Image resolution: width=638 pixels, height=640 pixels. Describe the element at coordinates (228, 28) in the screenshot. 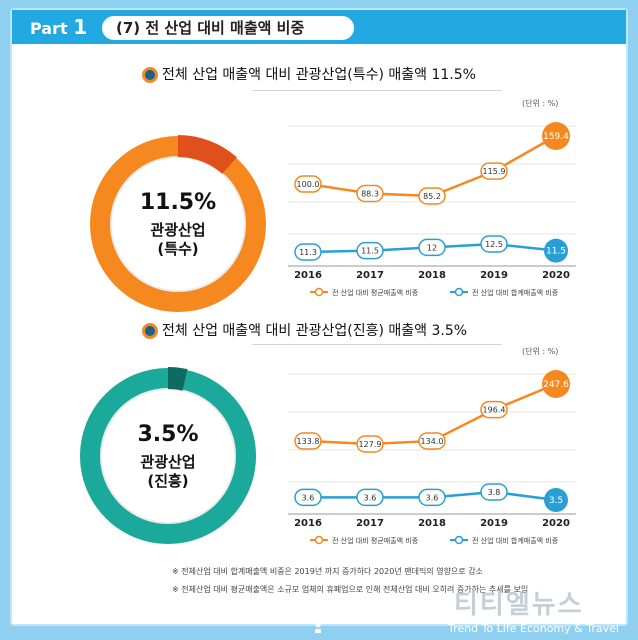

I see `page-title: (7) 전 산업 대비 매출액 비중` at that location.